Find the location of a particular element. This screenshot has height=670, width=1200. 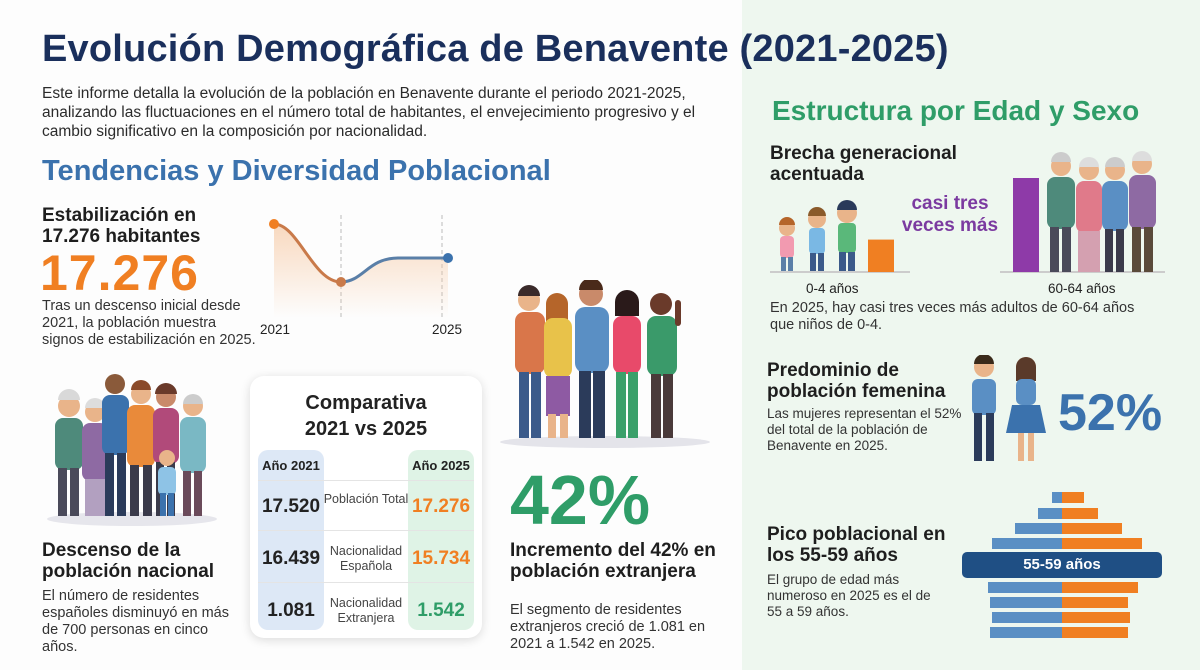

label-0-4: 0-4 años is located at coordinates (832, 288).